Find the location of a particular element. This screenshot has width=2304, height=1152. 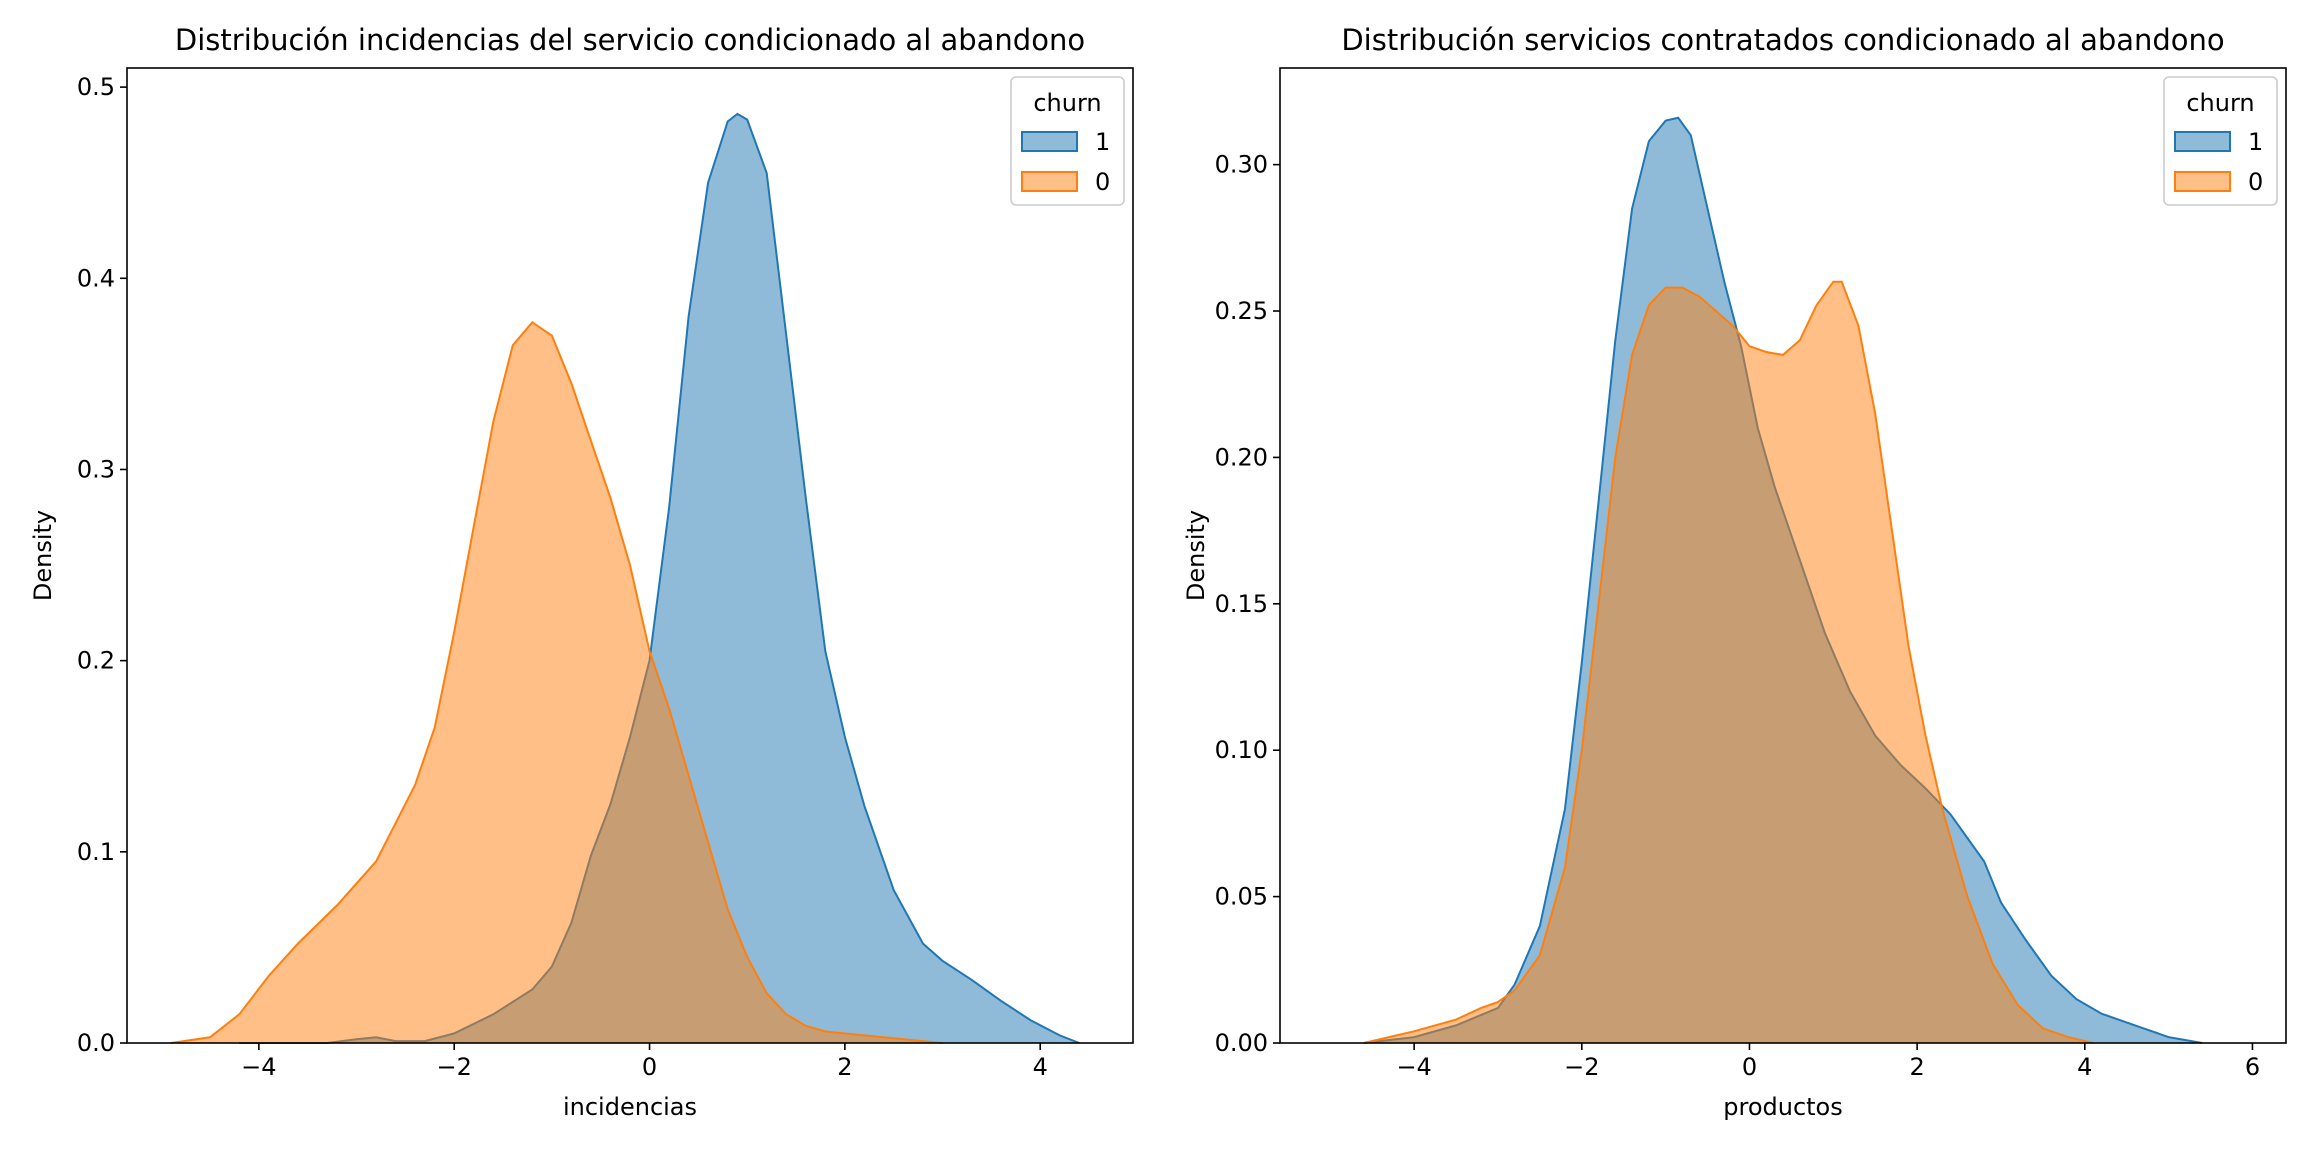

y-tick-label: 0.4 is located at coordinates (96, 278).